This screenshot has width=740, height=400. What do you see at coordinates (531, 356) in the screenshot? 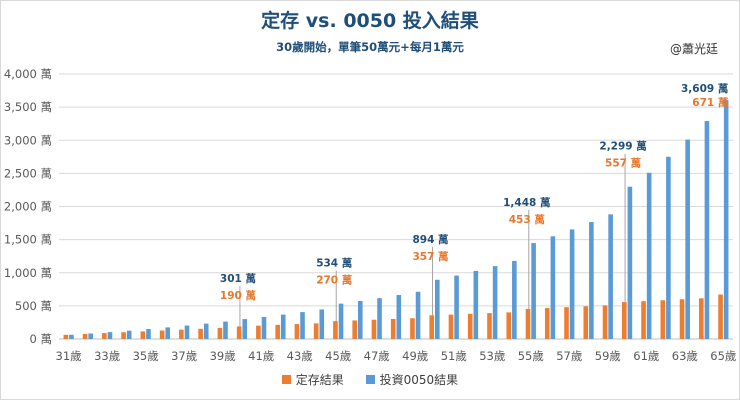
I see `x-tick-label: 55歲` at bounding box center [531, 356].